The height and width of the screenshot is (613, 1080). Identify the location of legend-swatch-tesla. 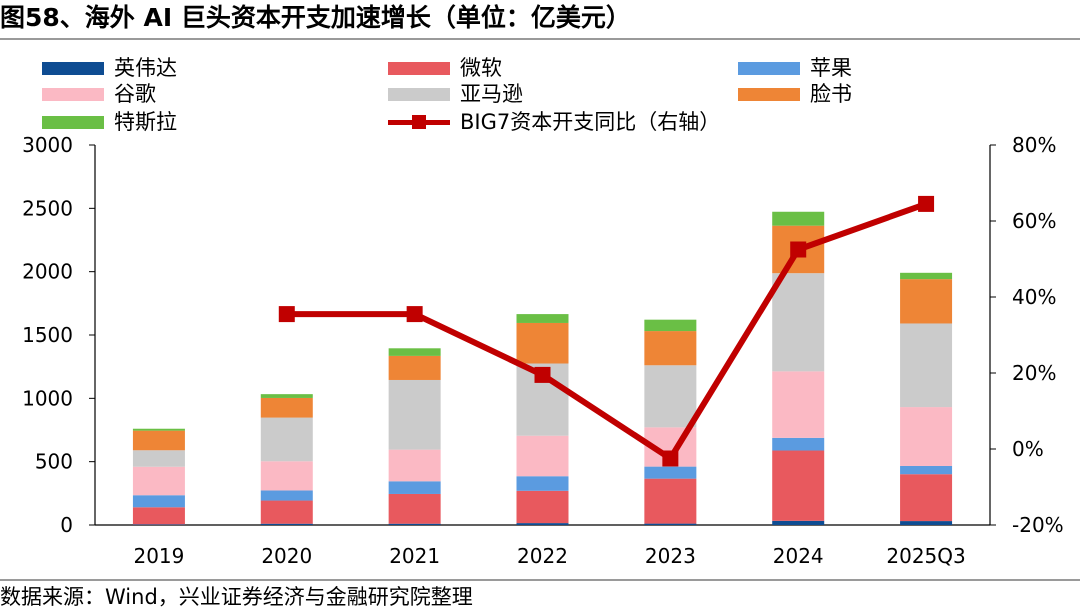
(73, 122).